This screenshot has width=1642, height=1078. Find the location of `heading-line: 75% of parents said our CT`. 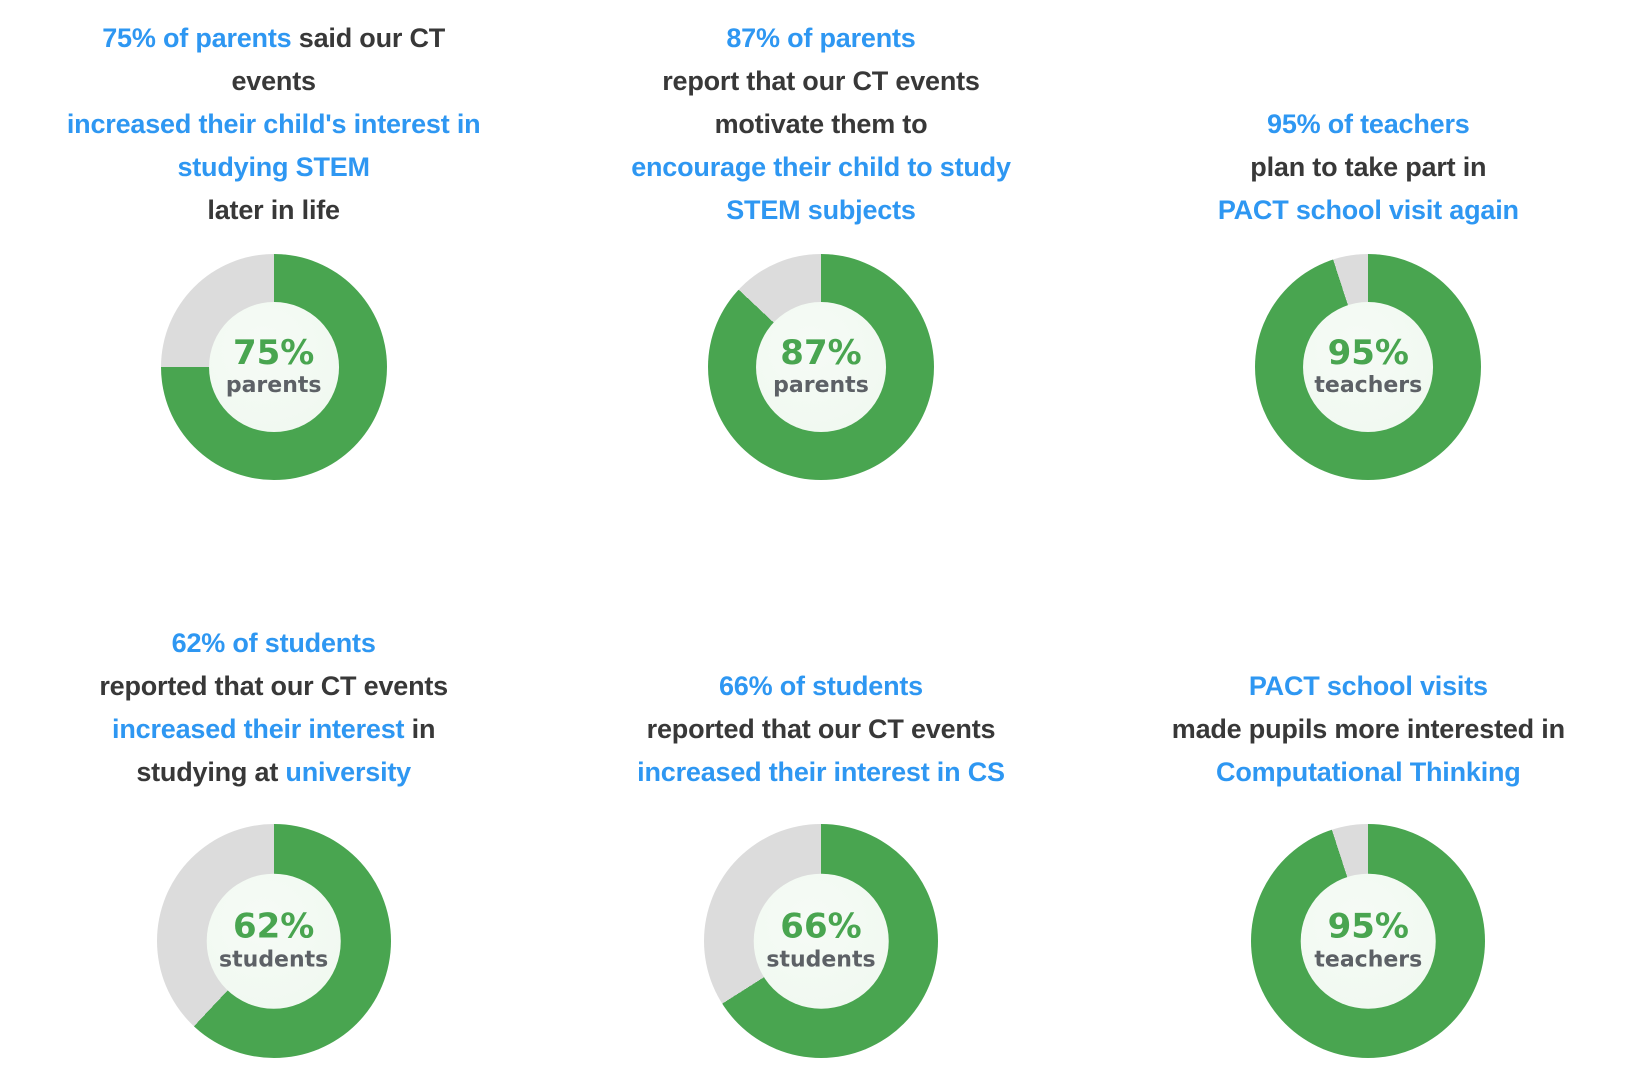

heading-line: 75% of parents said our CT is located at coordinates (273, 38).